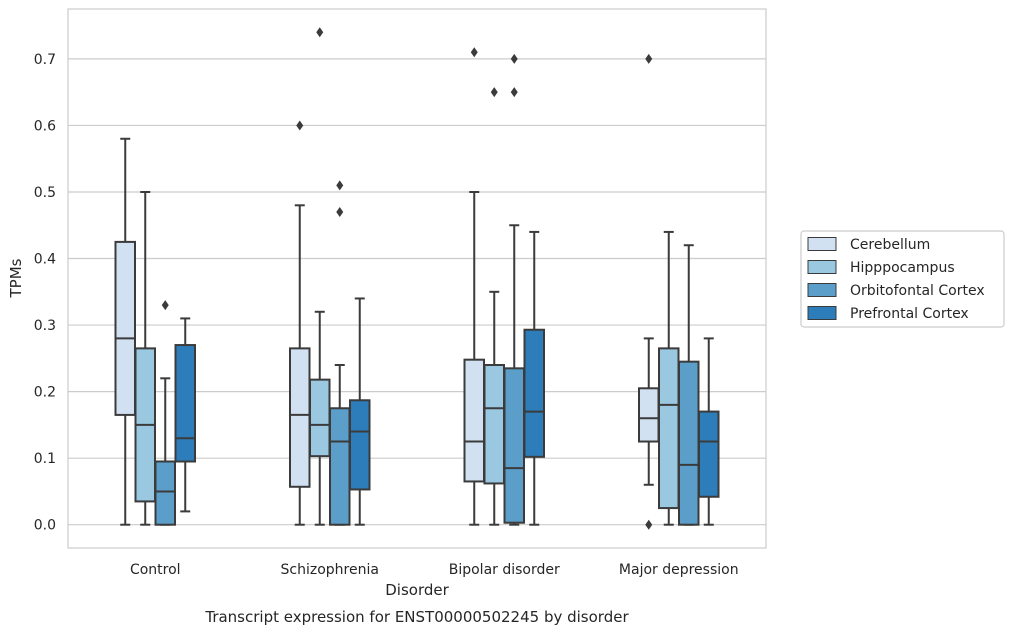 This screenshot has height=634, width=1014. I want to click on x-tick-label: Bipolar disorder, so click(504, 570).